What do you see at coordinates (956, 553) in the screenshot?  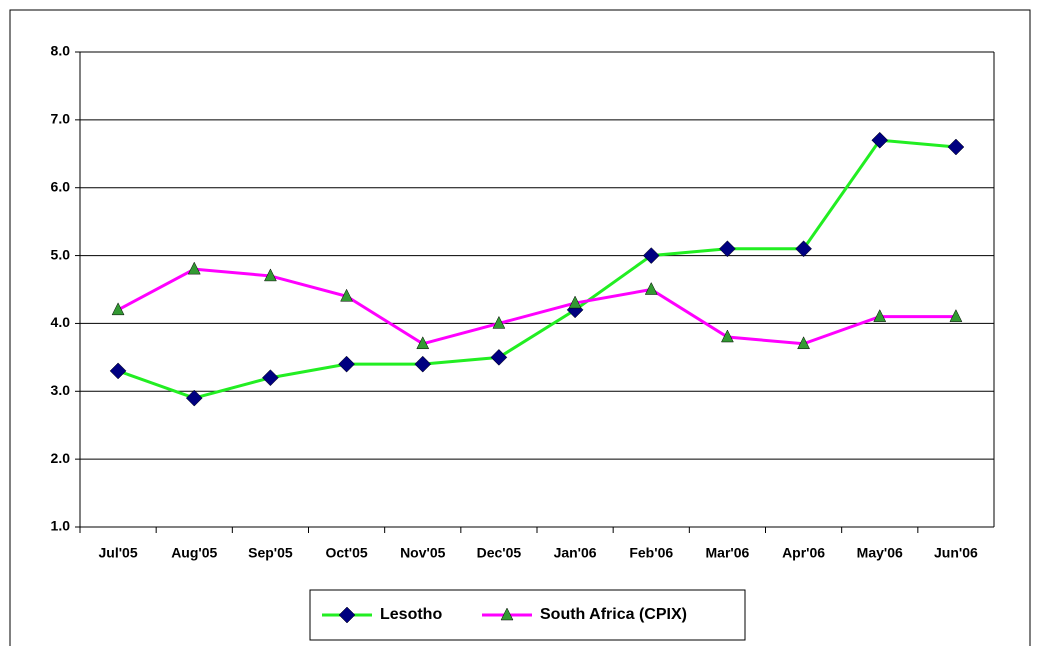 I see `x-tick-label: Jun'06` at bounding box center [956, 553].